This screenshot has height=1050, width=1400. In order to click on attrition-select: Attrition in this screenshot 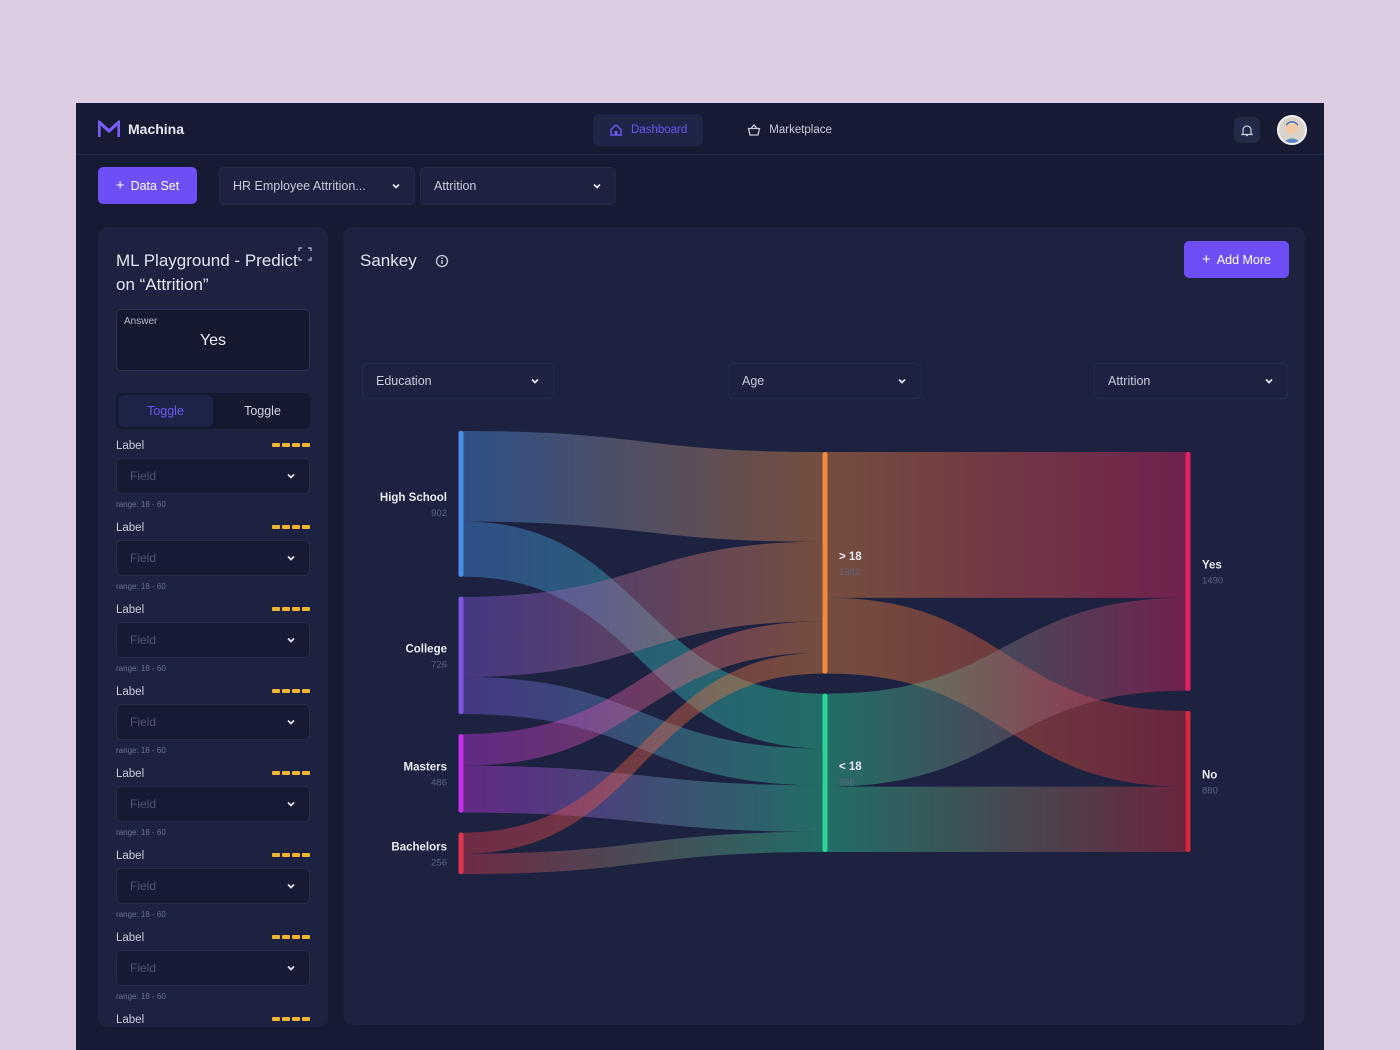, I will do `click(1191, 381)`.